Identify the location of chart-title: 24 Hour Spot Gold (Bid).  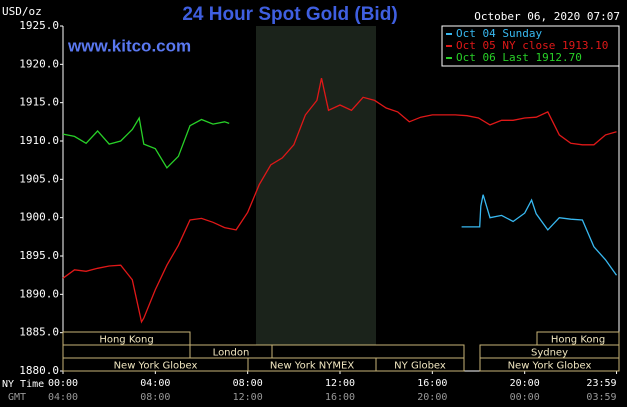
(289, 14).